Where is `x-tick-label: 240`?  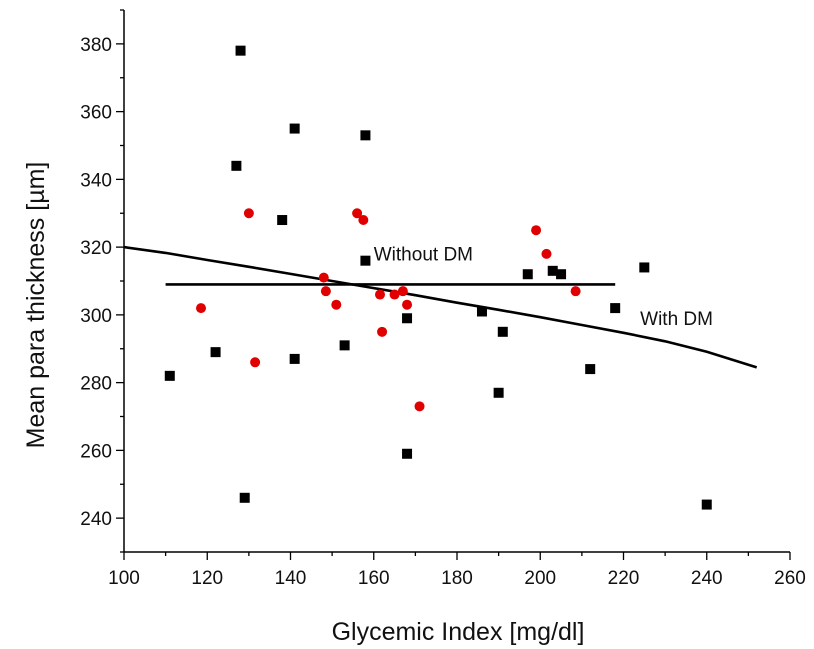 x-tick-label: 240 is located at coordinates (707, 578).